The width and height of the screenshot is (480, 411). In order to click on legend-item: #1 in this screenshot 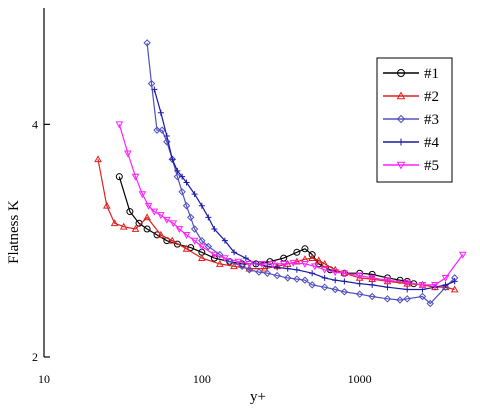, I will do `click(411, 74)`.